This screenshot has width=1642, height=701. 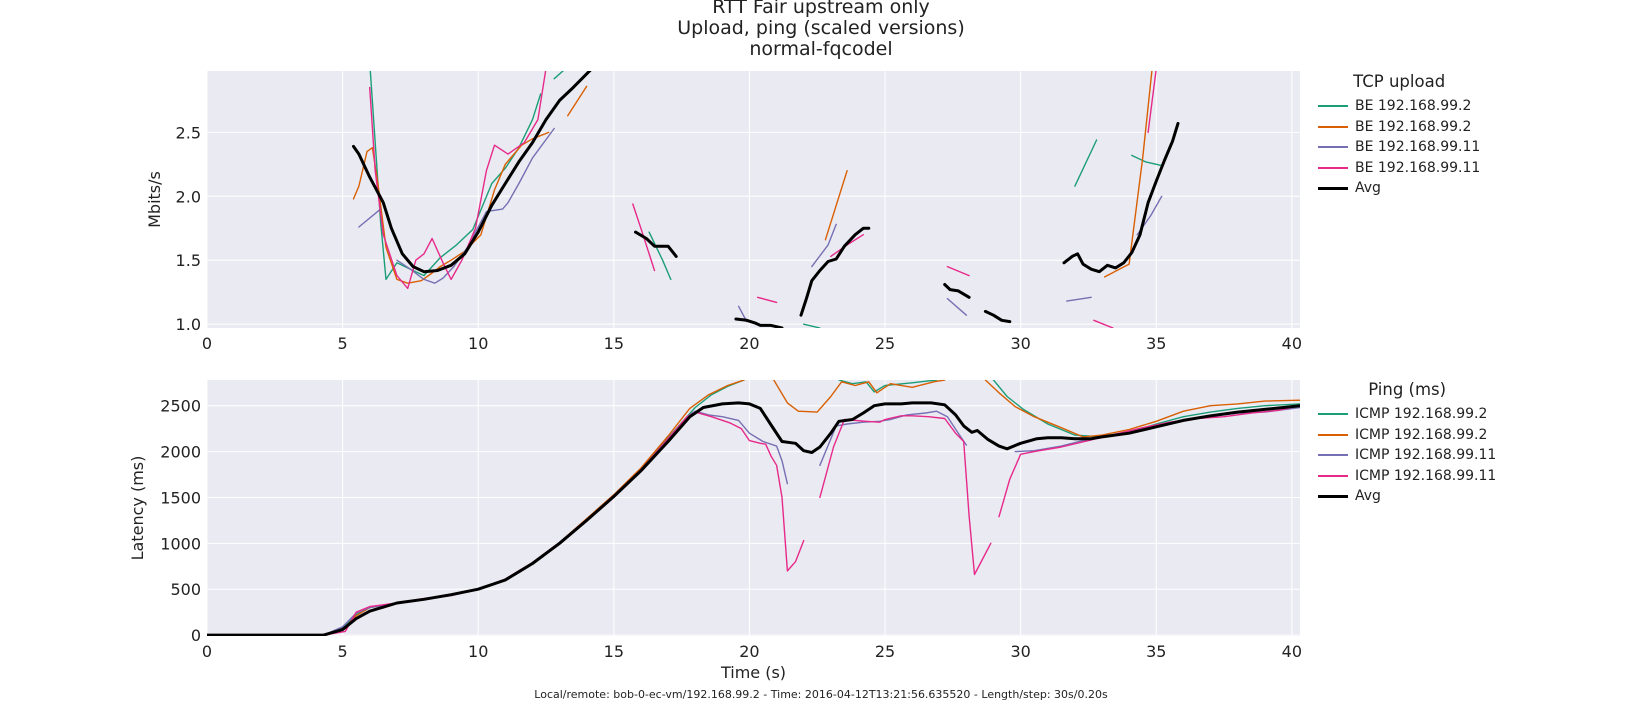 What do you see at coordinates (188, 260) in the screenshot?
I see `y-tick-label: 1.5` at bounding box center [188, 260].